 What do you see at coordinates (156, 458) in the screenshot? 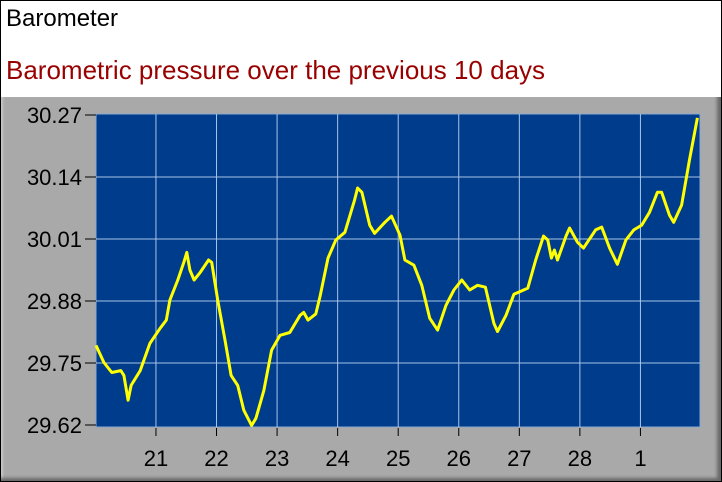
I see `x-tick-label: 21` at bounding box center [156, 458].